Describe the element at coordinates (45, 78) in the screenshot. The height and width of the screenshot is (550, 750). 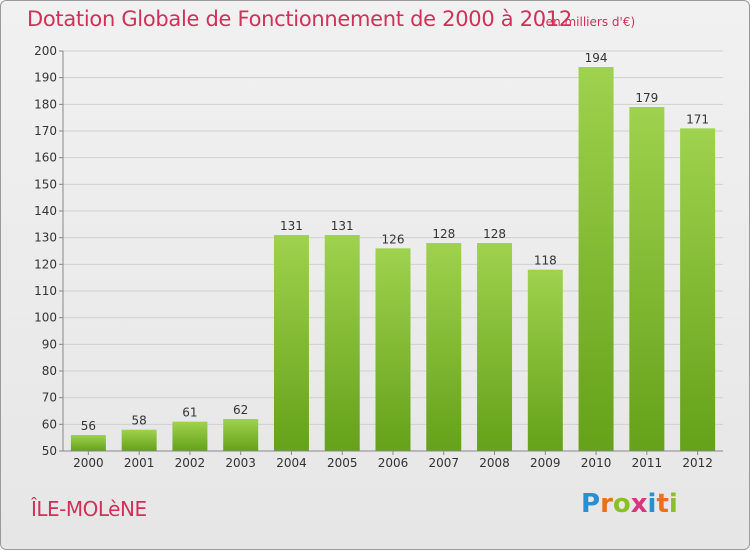
I see `y-tick-label: 190` at that location.